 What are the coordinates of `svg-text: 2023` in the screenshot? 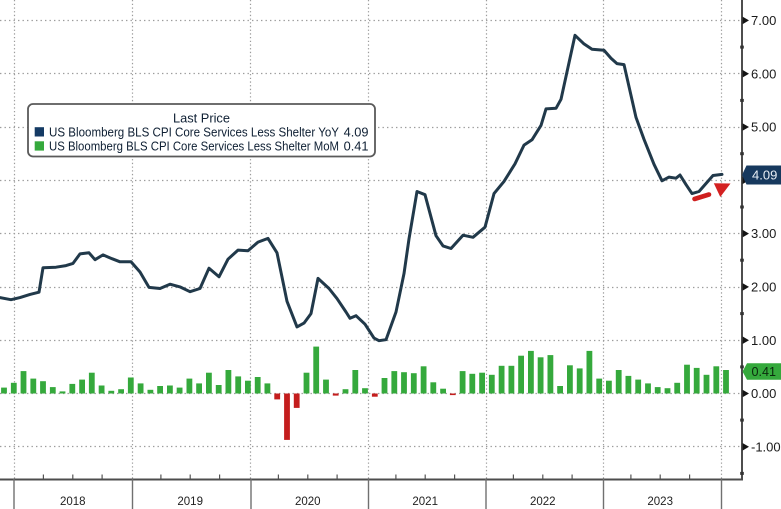 It's located at (660, 502).